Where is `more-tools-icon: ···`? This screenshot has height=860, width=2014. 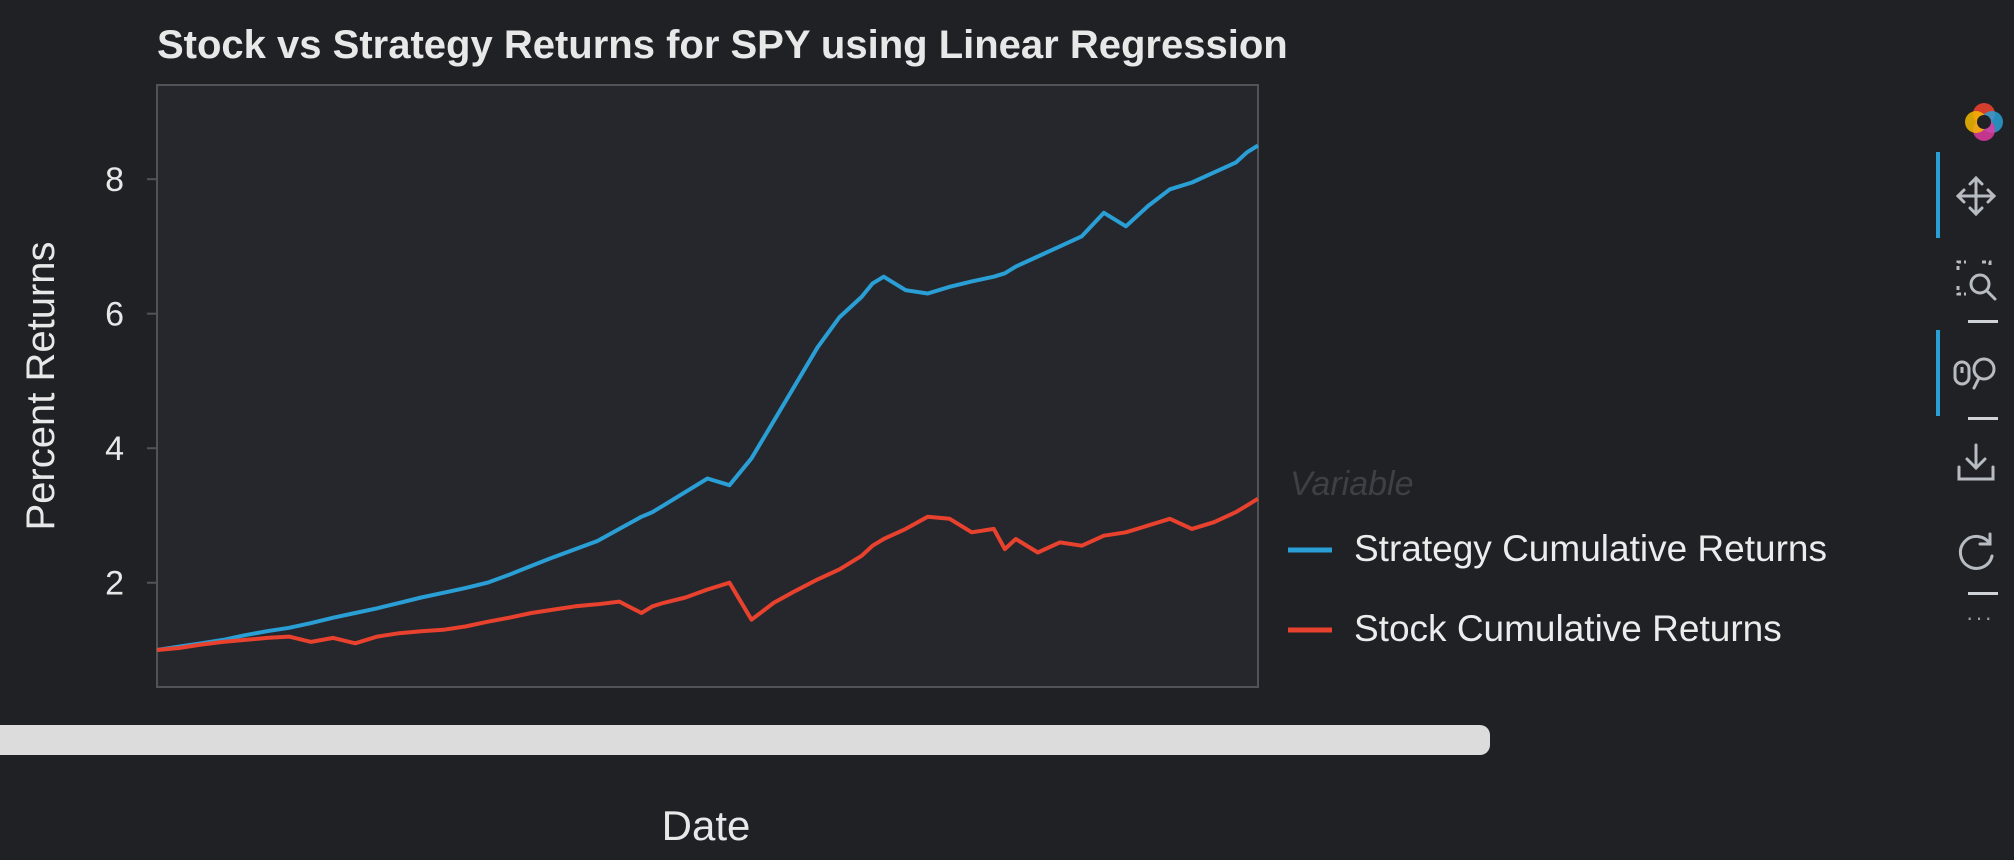
more-tools-icon: ··· is located at coordinates (1980, 617).